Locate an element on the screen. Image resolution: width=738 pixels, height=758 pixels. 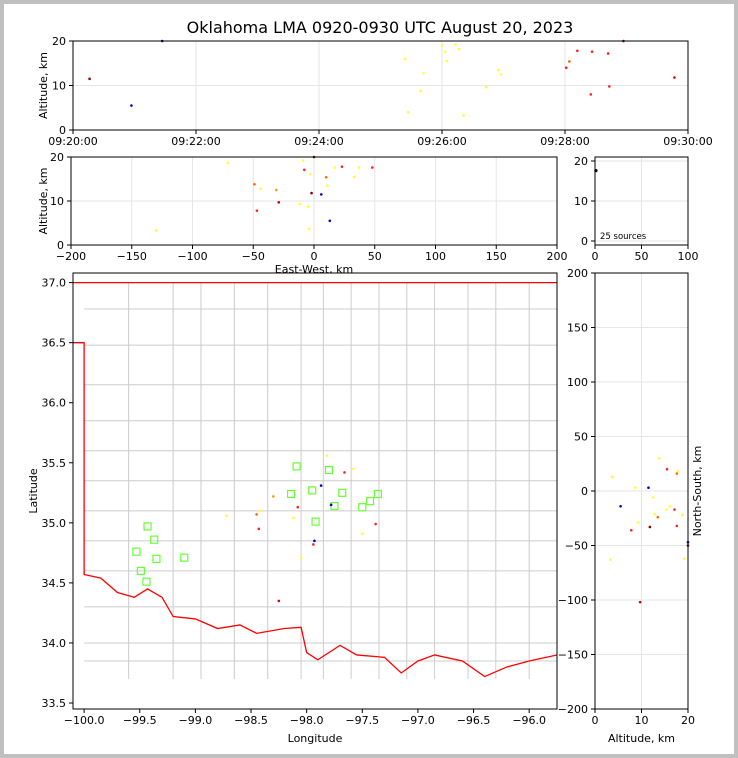
x-tick-label: −96.5 is located at coordinates (474, 720).